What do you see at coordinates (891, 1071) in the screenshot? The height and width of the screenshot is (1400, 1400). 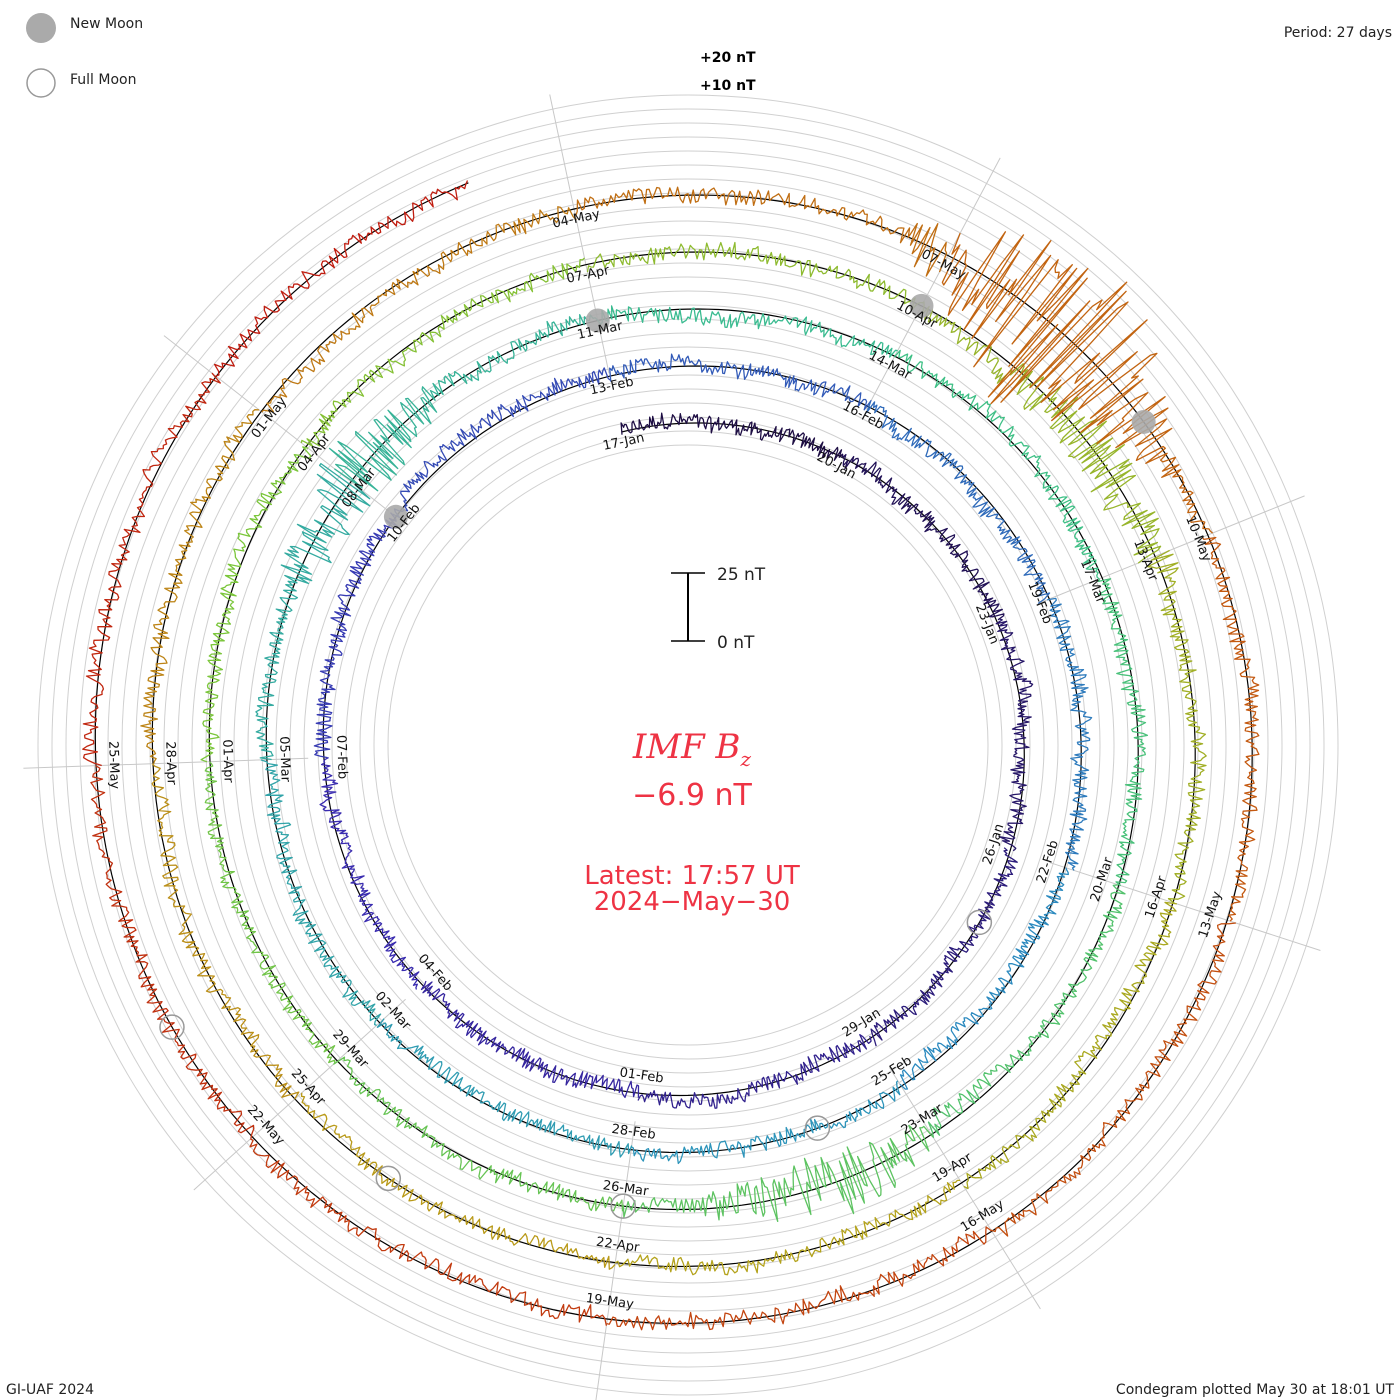 I see `date-label: 25-Feb` at bounding box center [891, 1071].